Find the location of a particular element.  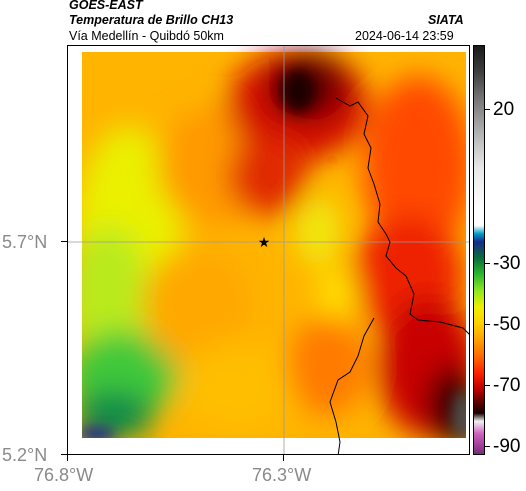

border-line is located at coordinates (402, 216).